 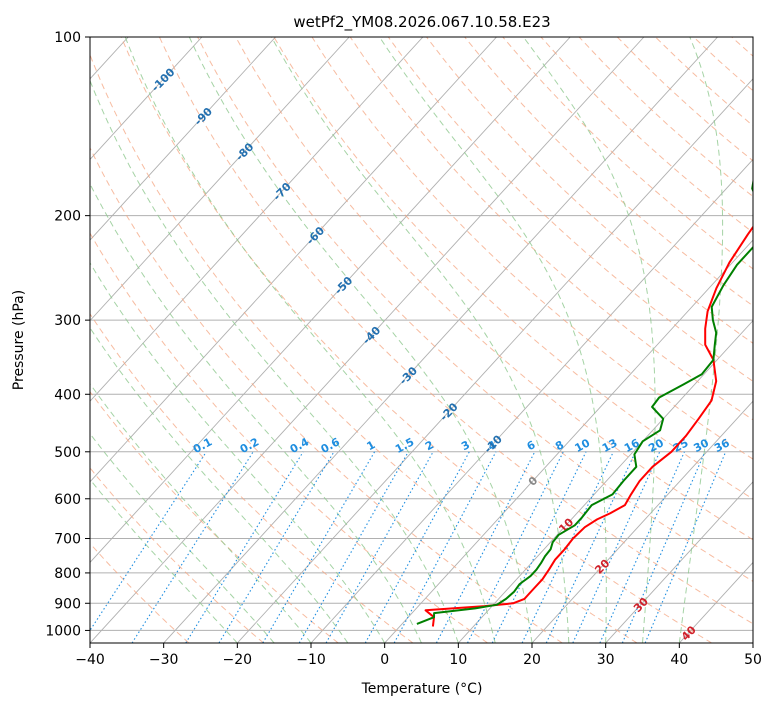 What do you see at coordinates (202, 445) in the screenshot?
I see `mixing-ratio-label: 0.1` at bounding box center [202, 445].